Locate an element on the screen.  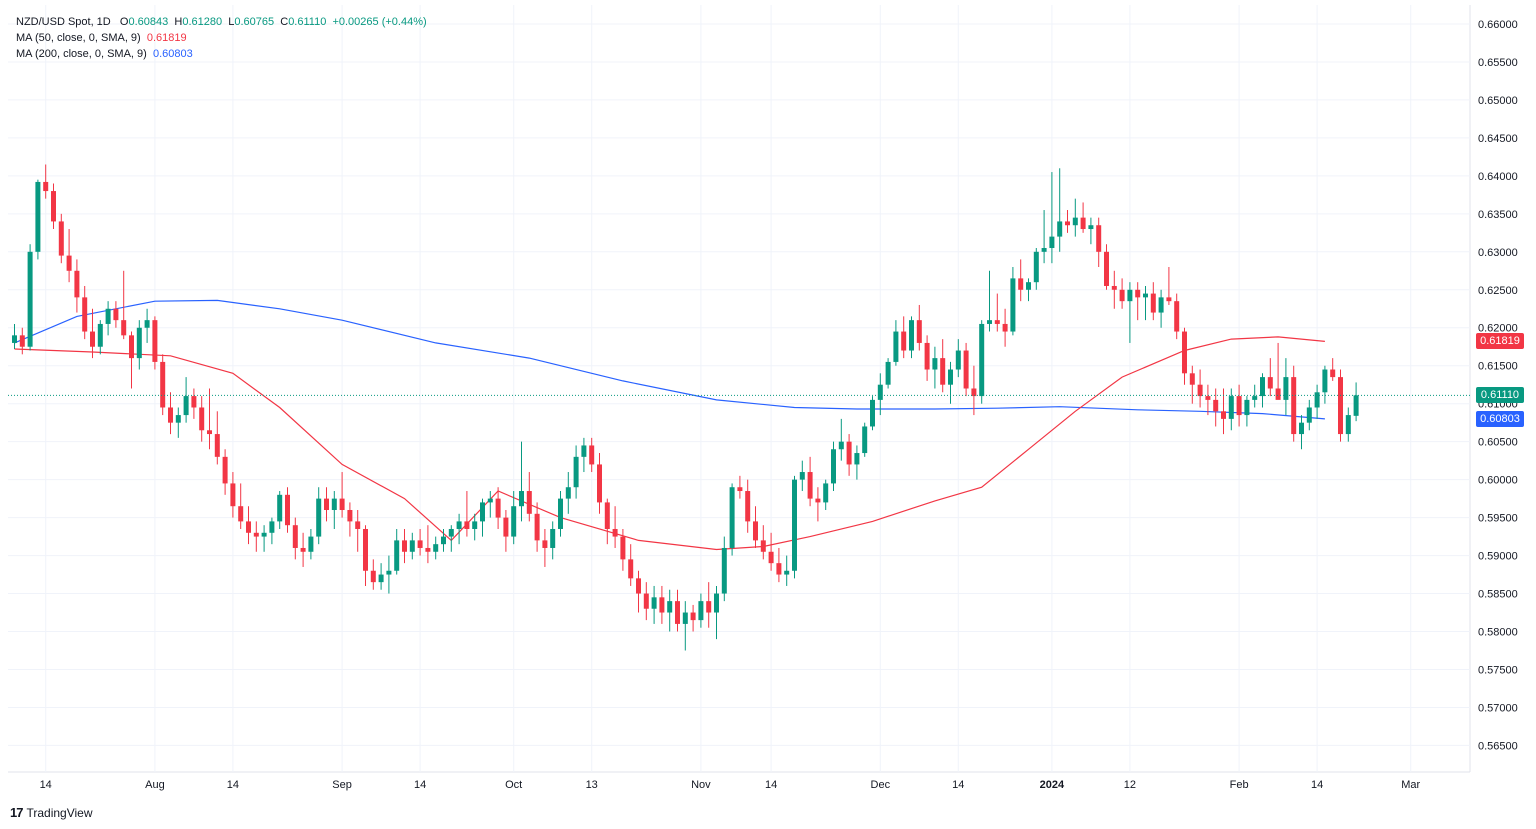
symbol-label: NZD/USD Spot, 1D is located at coordinates (63, 22).